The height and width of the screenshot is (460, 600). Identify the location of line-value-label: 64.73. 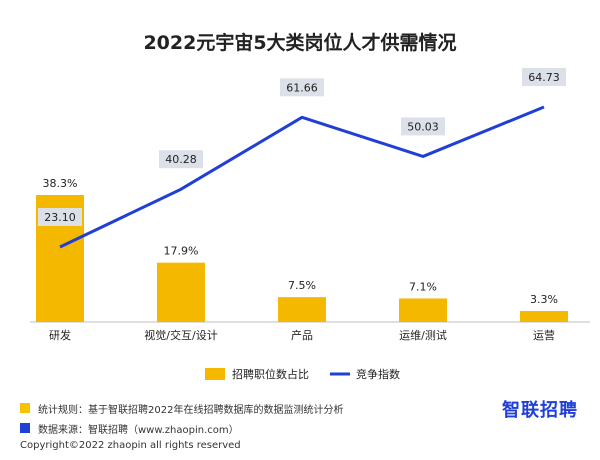
(544, 77).